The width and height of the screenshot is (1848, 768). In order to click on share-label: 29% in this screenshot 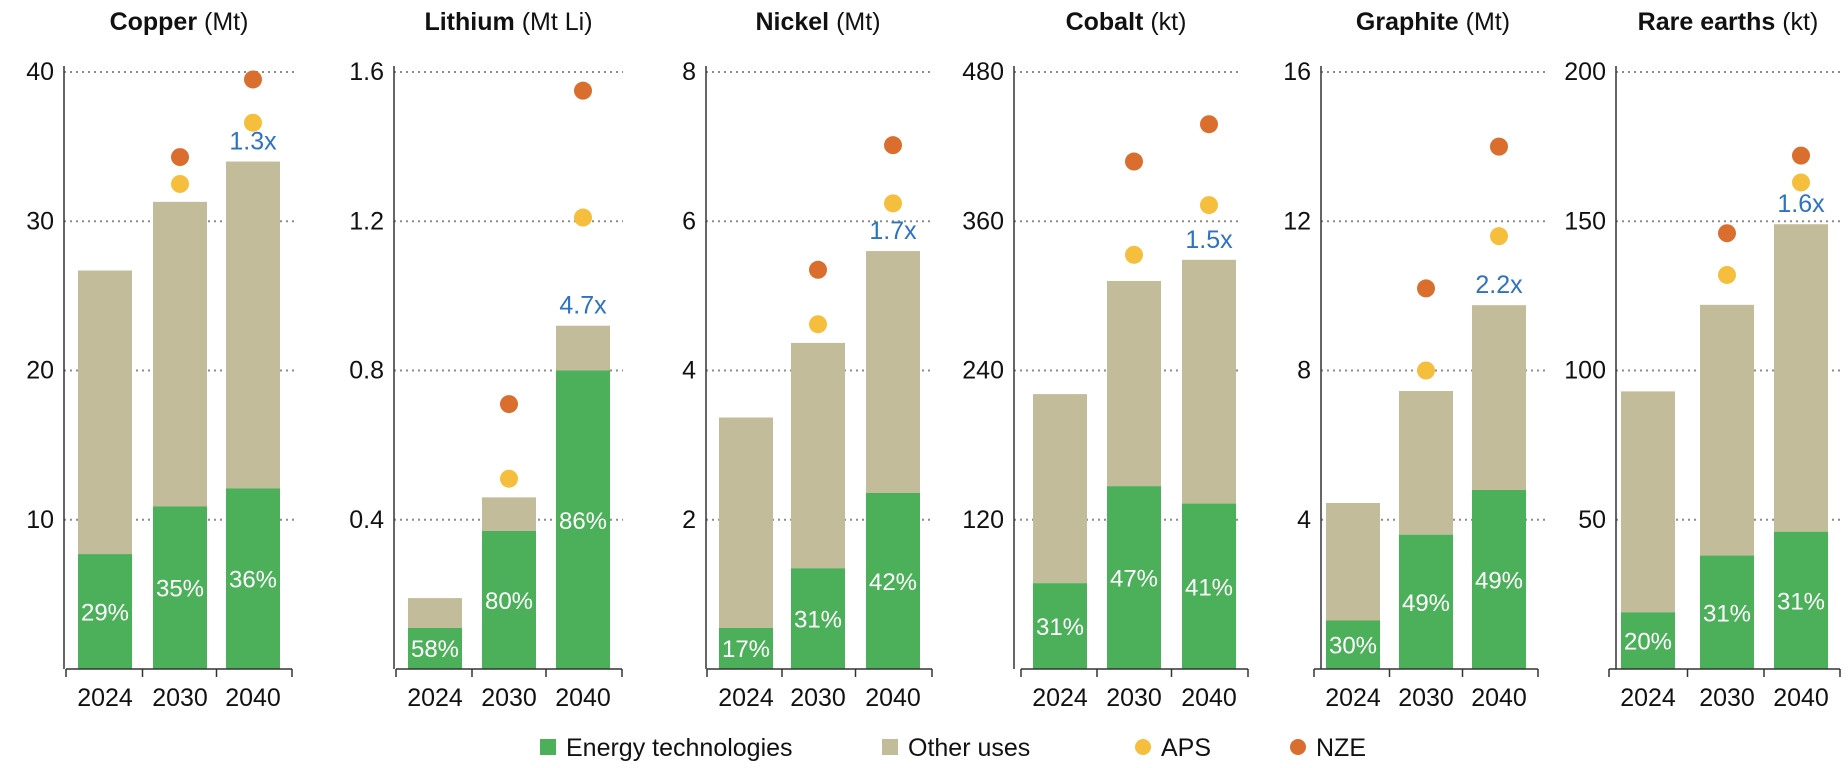, I will do `click(105, 613)`.